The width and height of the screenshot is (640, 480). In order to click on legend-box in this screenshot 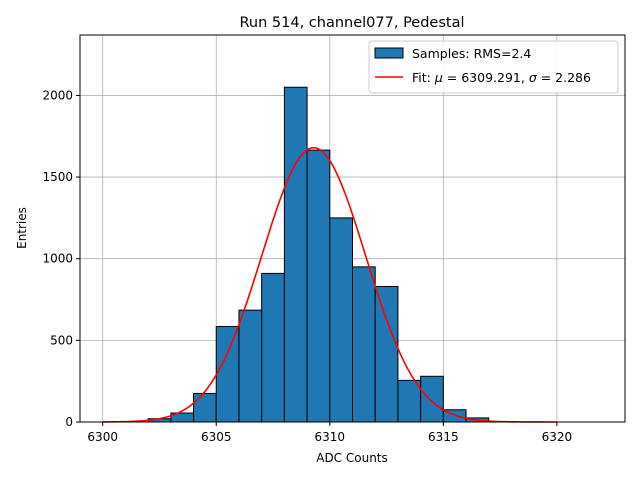, I will do `click(493, 67)`.